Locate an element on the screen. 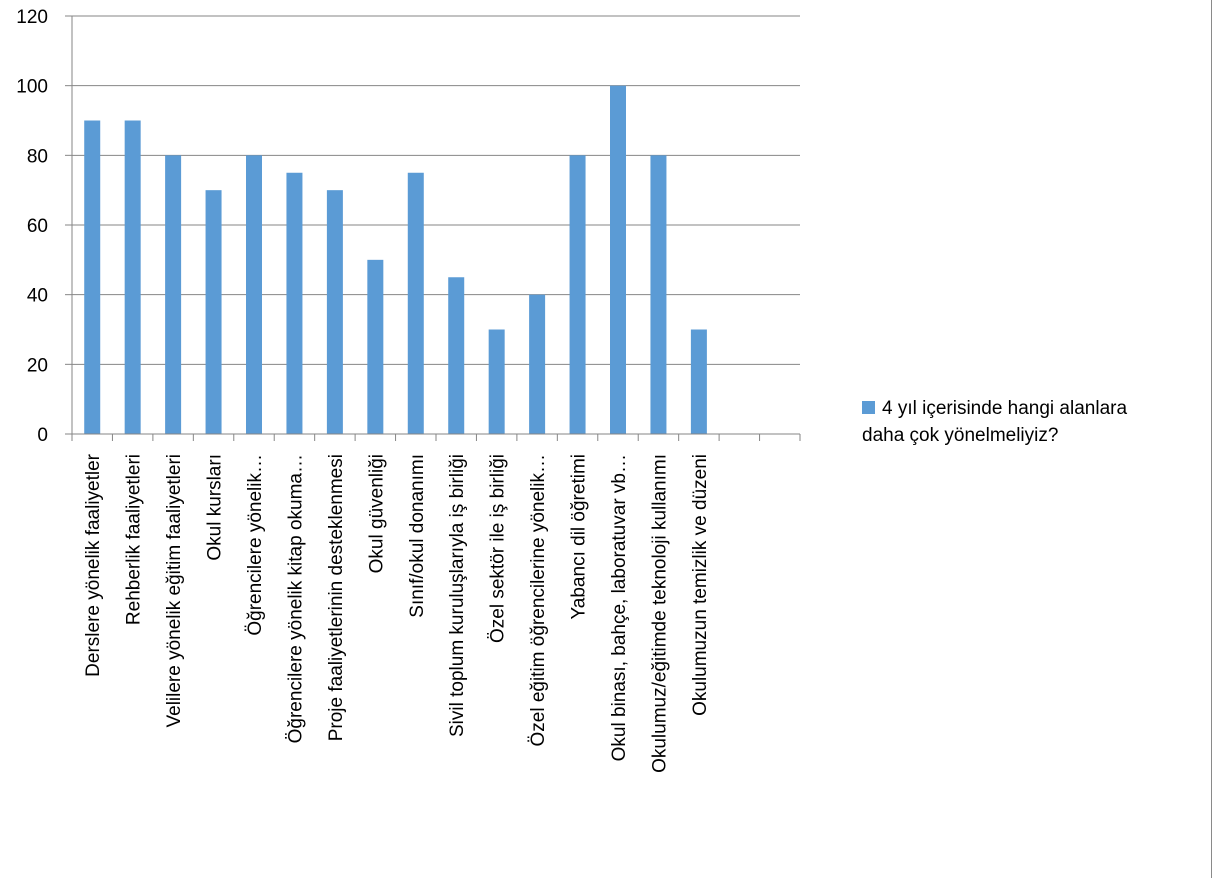 The width and height of the screenshot is (1218, 881). legend-label: daha çok yönelmeliyiz? is located at coordinates (960, 435).